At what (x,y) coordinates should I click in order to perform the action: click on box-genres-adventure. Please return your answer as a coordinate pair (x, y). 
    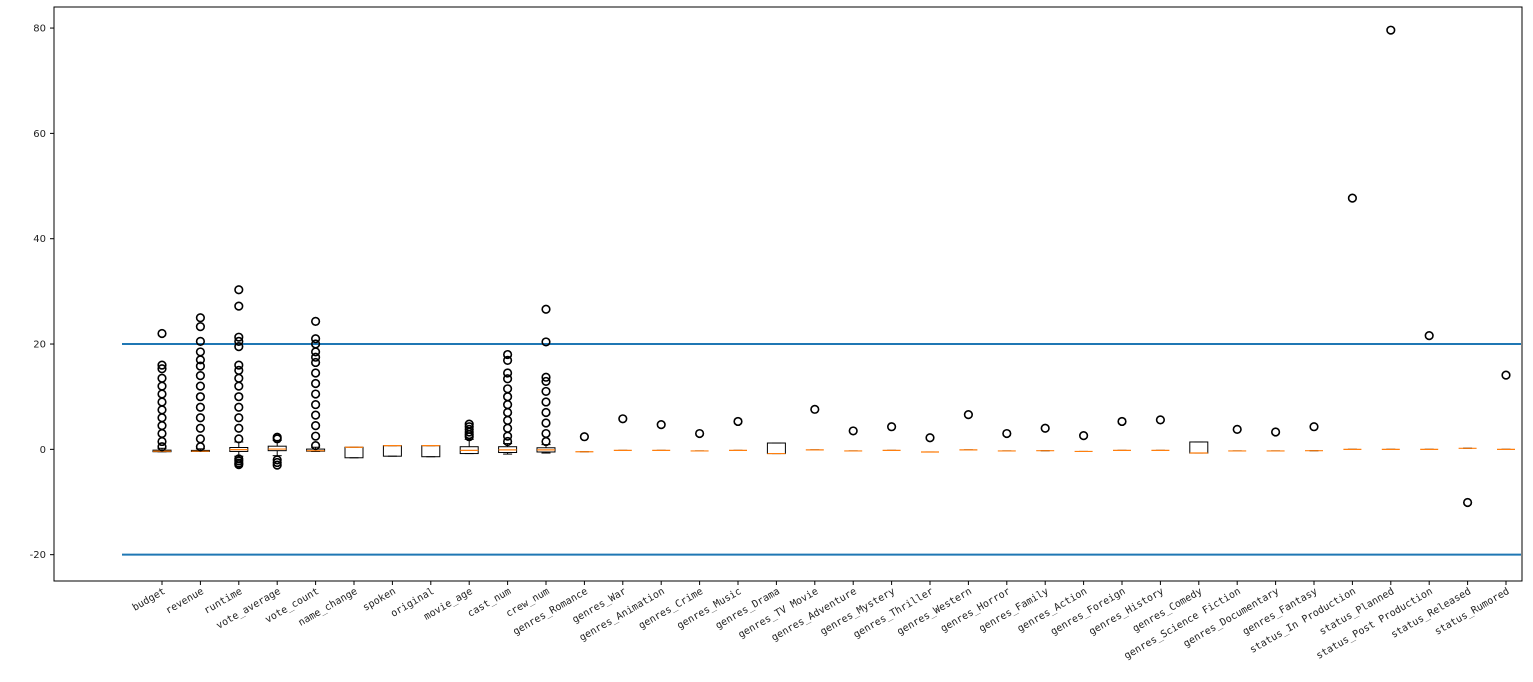
    Looking at the image, I should click on (853, 439).